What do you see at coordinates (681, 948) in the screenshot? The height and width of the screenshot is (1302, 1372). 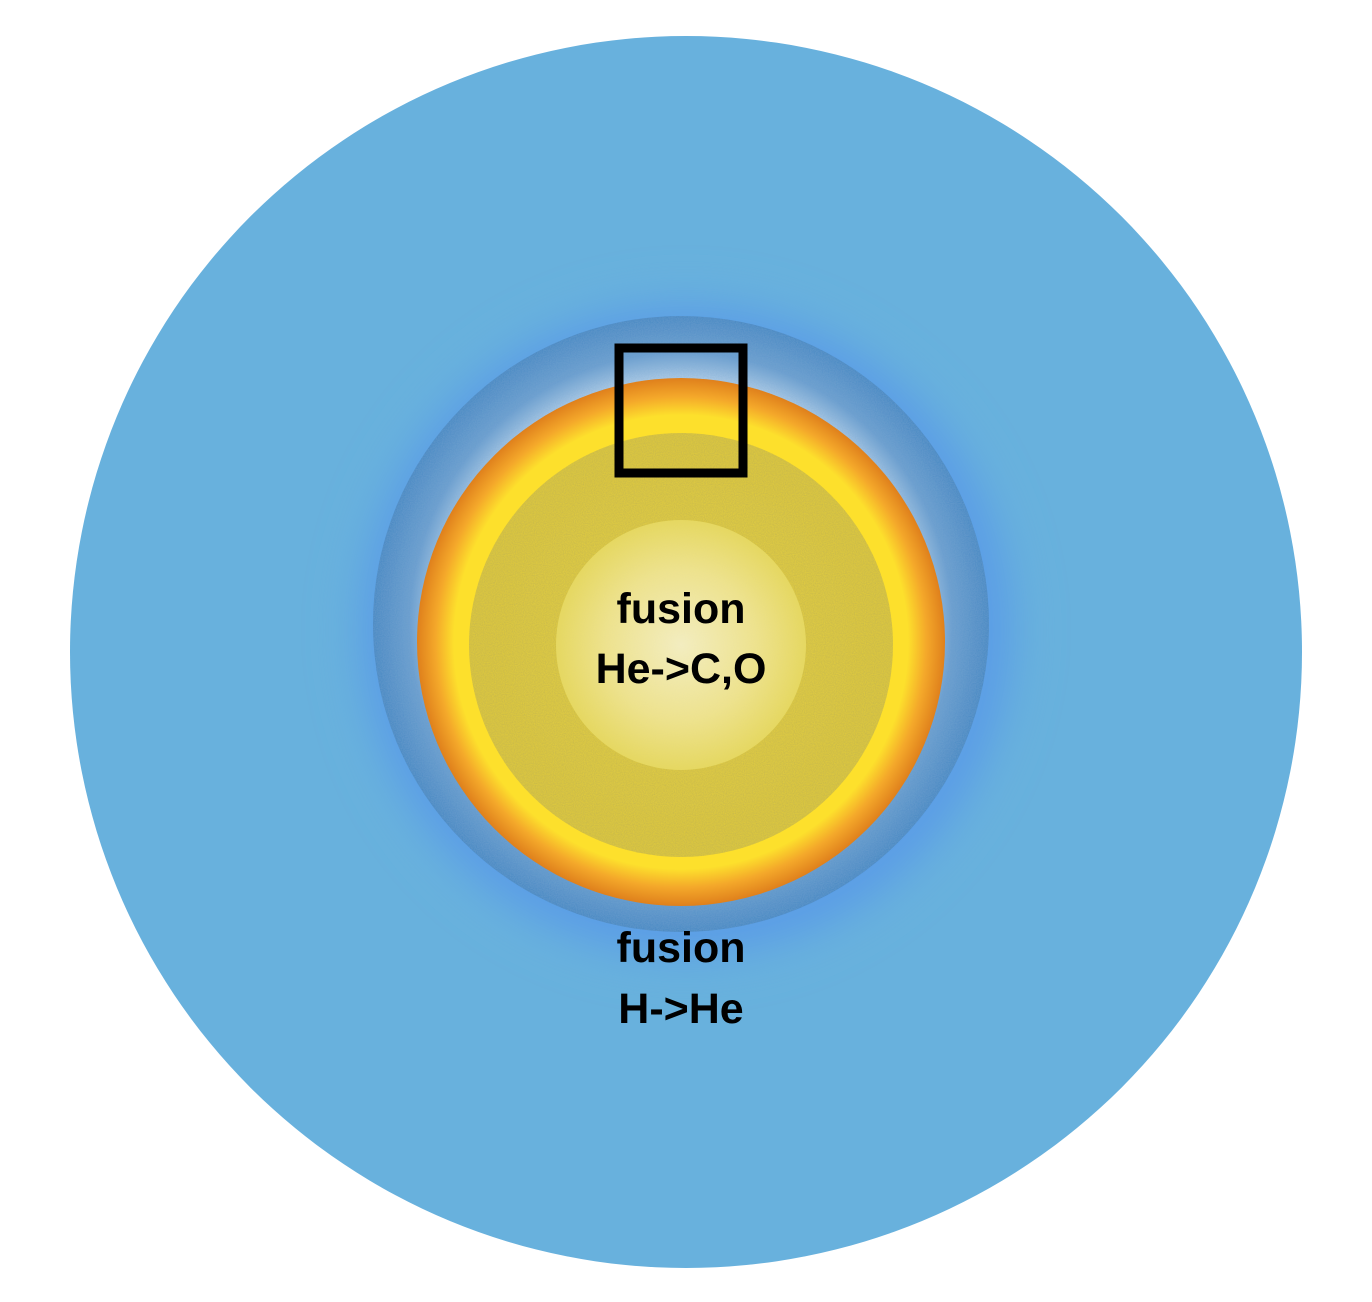 I see `shell-label-line1: fusion` at bounding box center [681, 948].